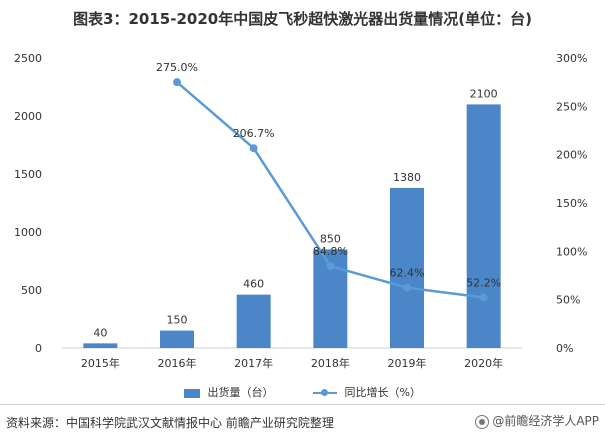 The width and height of the screenshot is (605, 443). What do you see at coordinates (545, 421) in the screenshot?
I see `watermark-text: @前瞻经济学人APP` at bounding box center [545, 421].